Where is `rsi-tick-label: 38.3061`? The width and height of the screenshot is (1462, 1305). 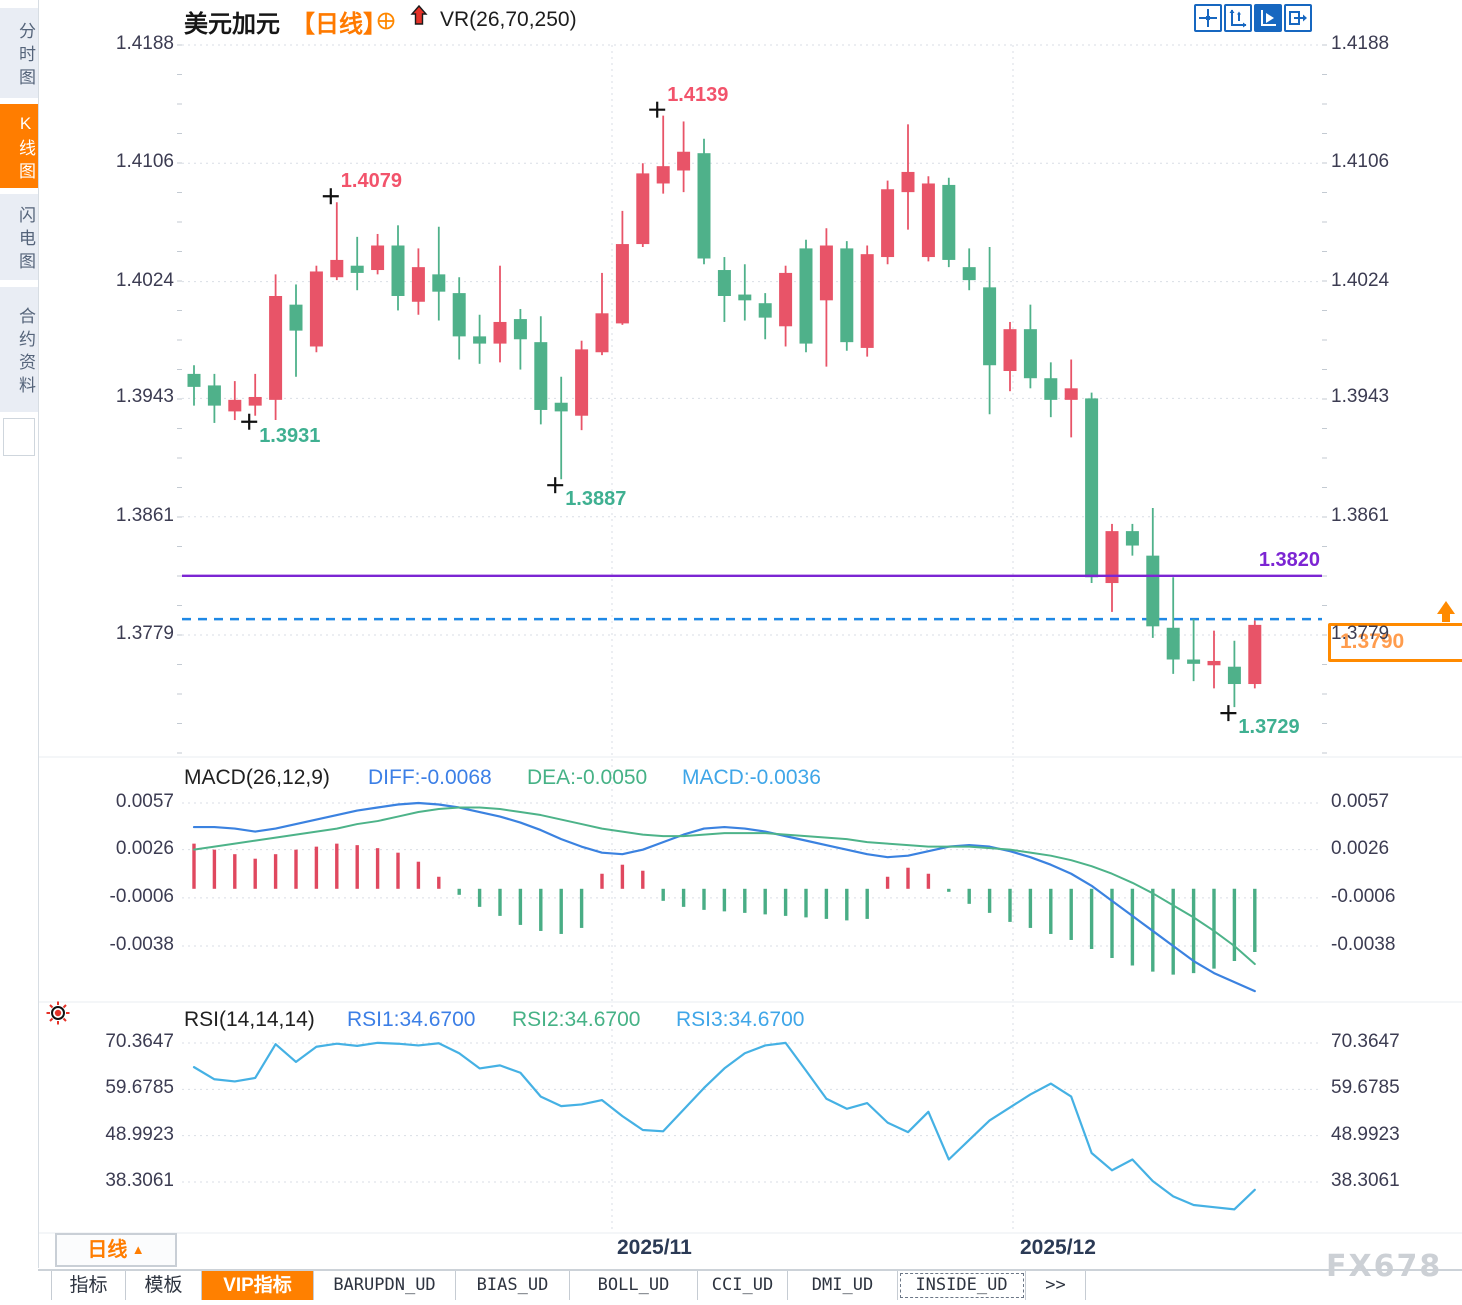 rsi-tick-label: 38.3061 is located at coordinates (139, 1180).